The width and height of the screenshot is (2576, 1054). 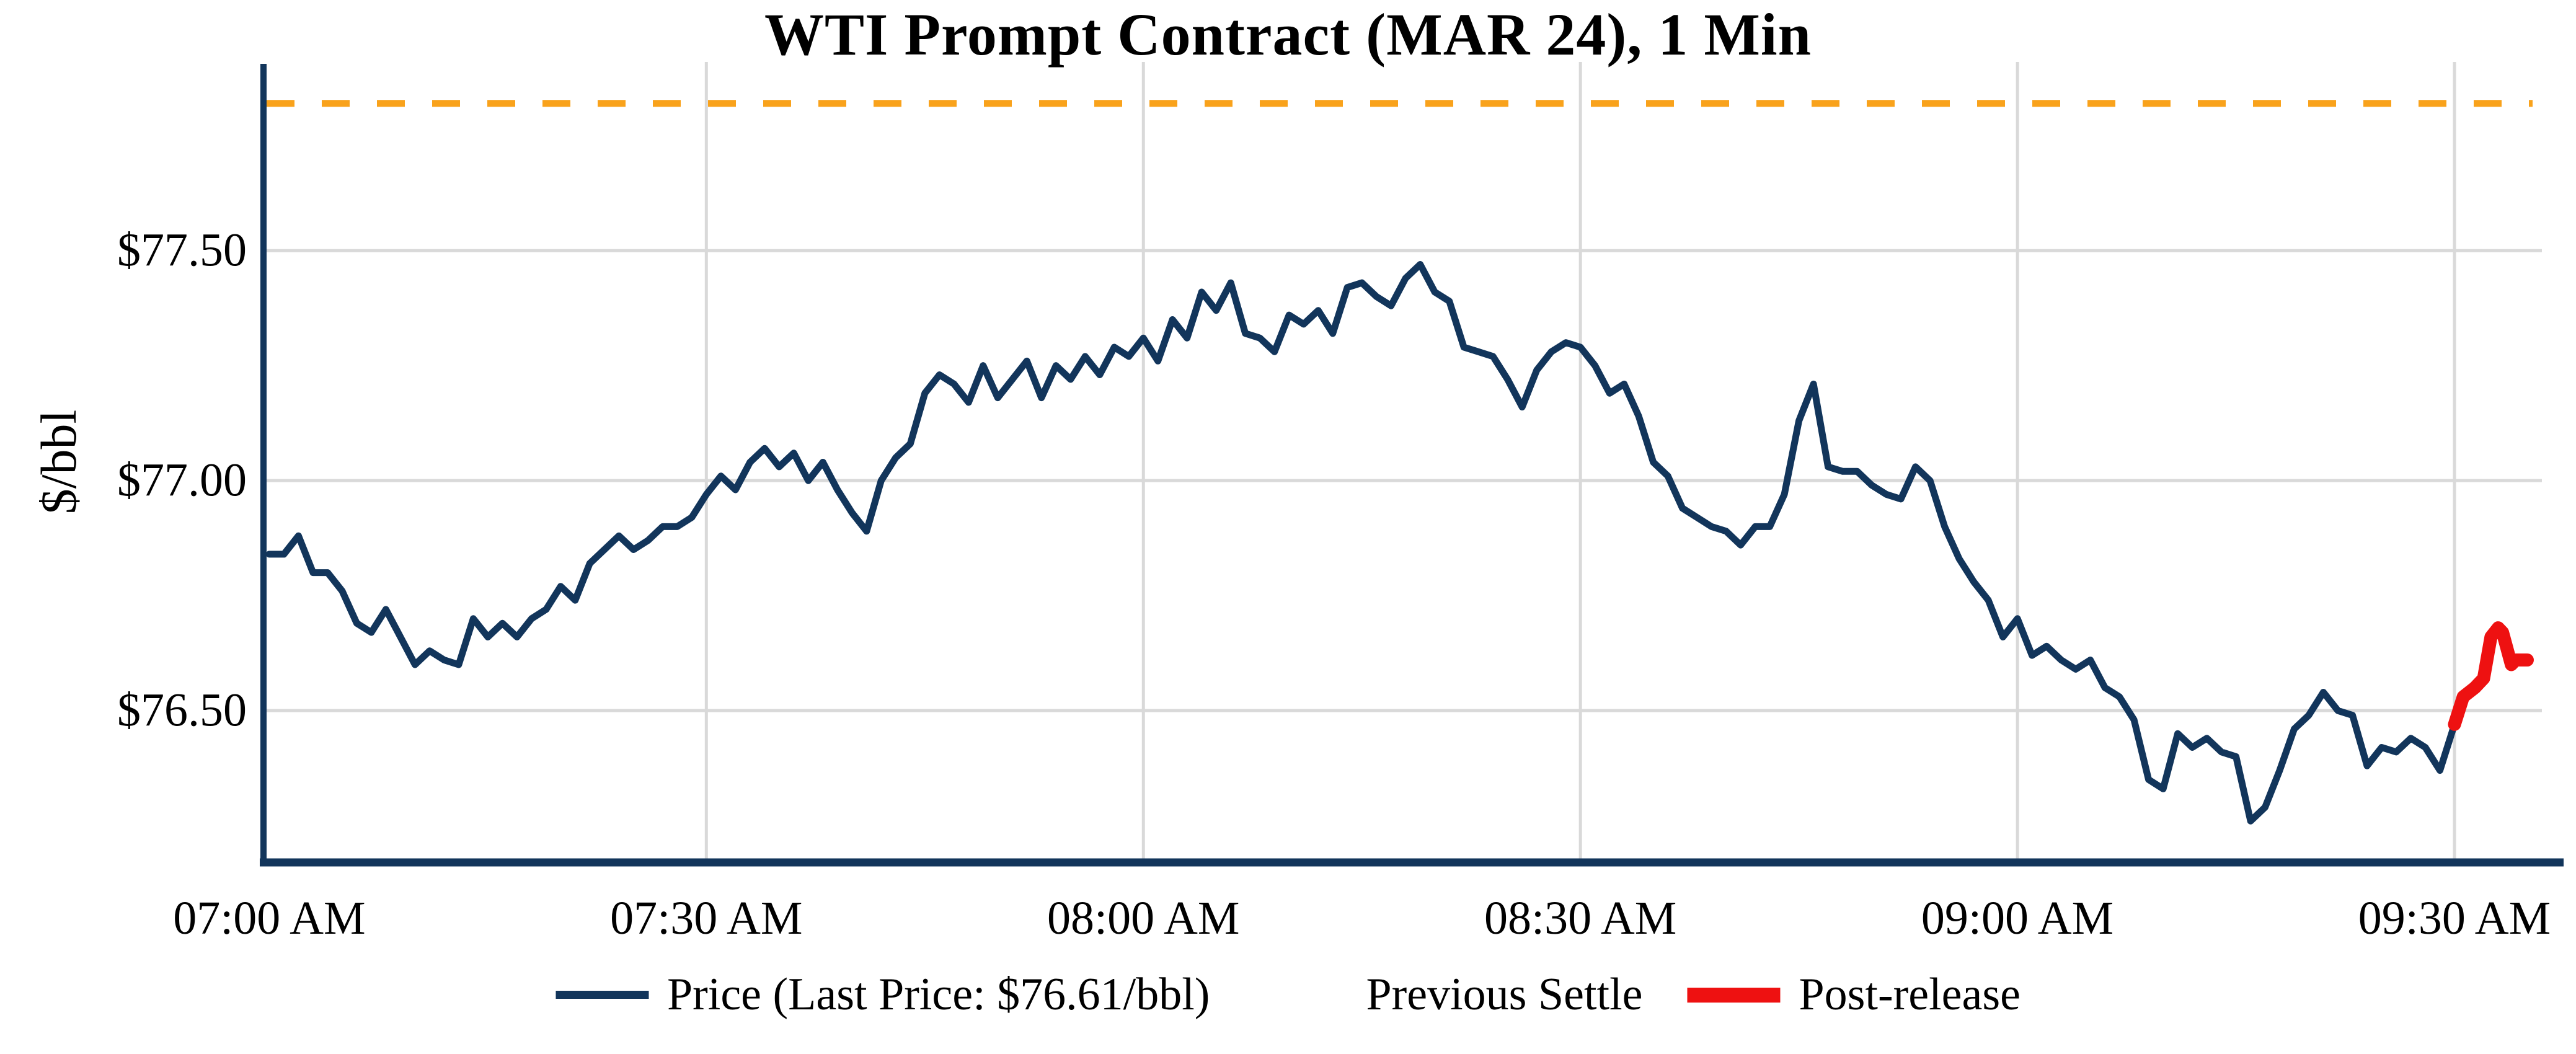 I want to click on chart-title: WTI Prompt Contract (MAR 24), 1 Min, so click(x=1288, y=34).